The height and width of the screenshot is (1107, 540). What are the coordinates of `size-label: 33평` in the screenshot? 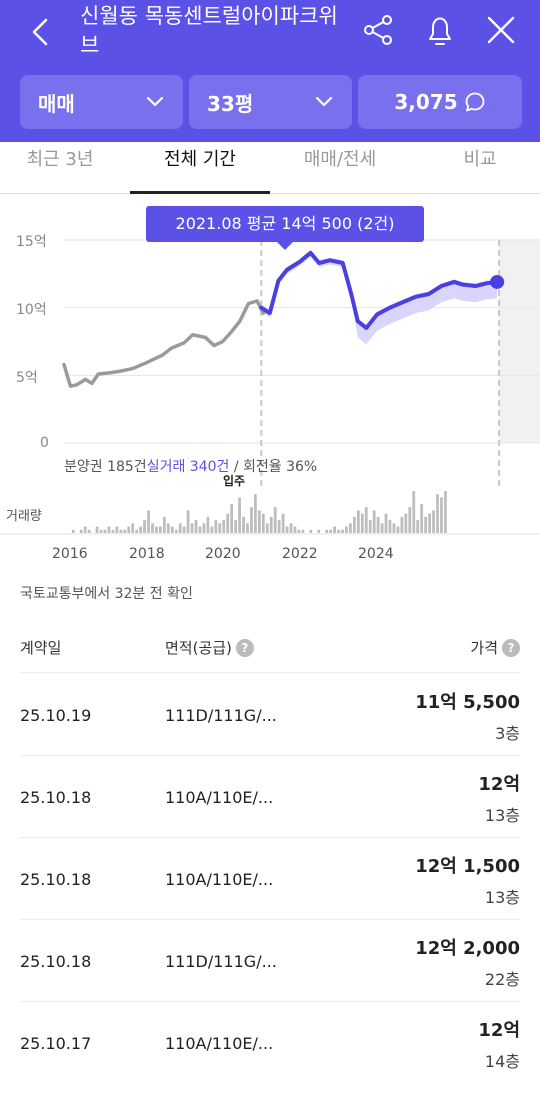 It's located at (230, 103).